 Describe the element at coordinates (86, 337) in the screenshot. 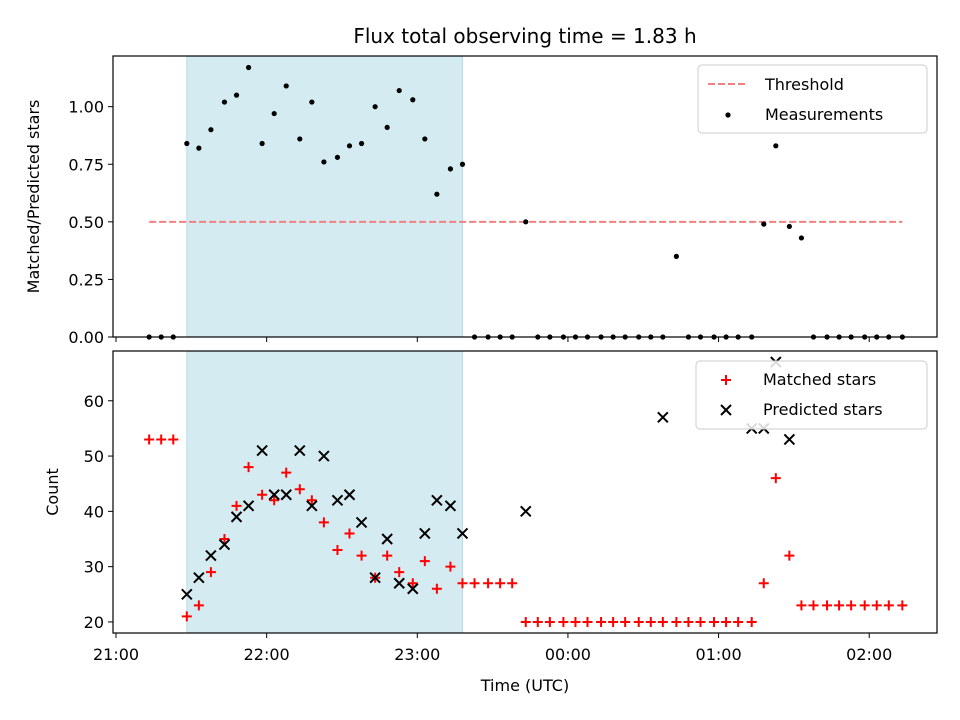

I see `y-tick-label: 0.00` at that location.